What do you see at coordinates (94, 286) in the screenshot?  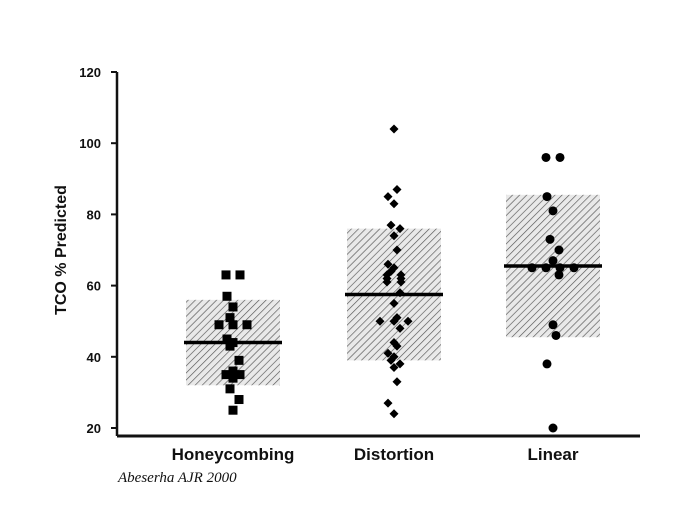 I see `y-tick-label: 60` at bounding box center [94, 286].